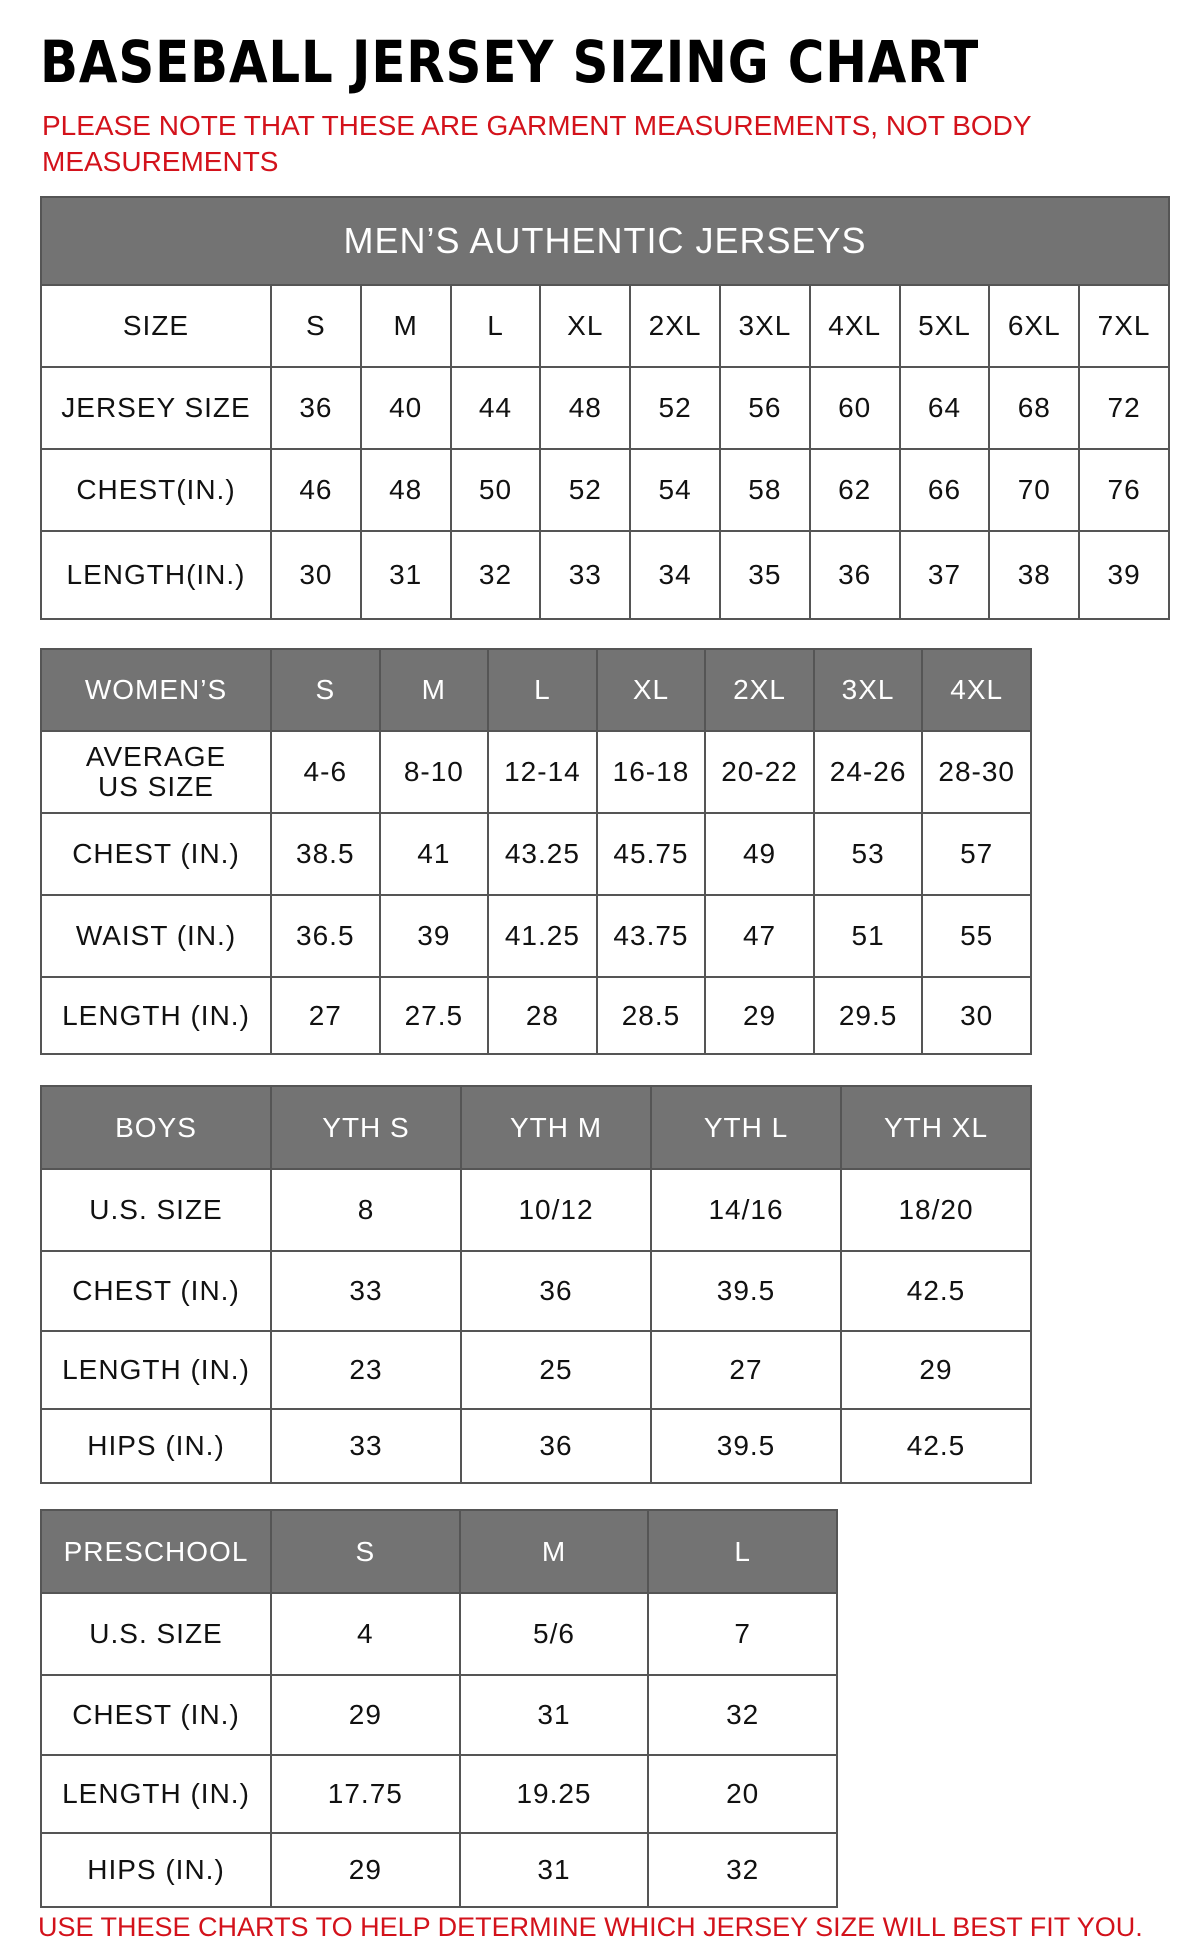 The height and width of the screenshot is (1943, 1200). What do you see at coordinates (854, 326) in the screenshot?
I see `table-cell: 4XL` at bounding box center [854, 326].